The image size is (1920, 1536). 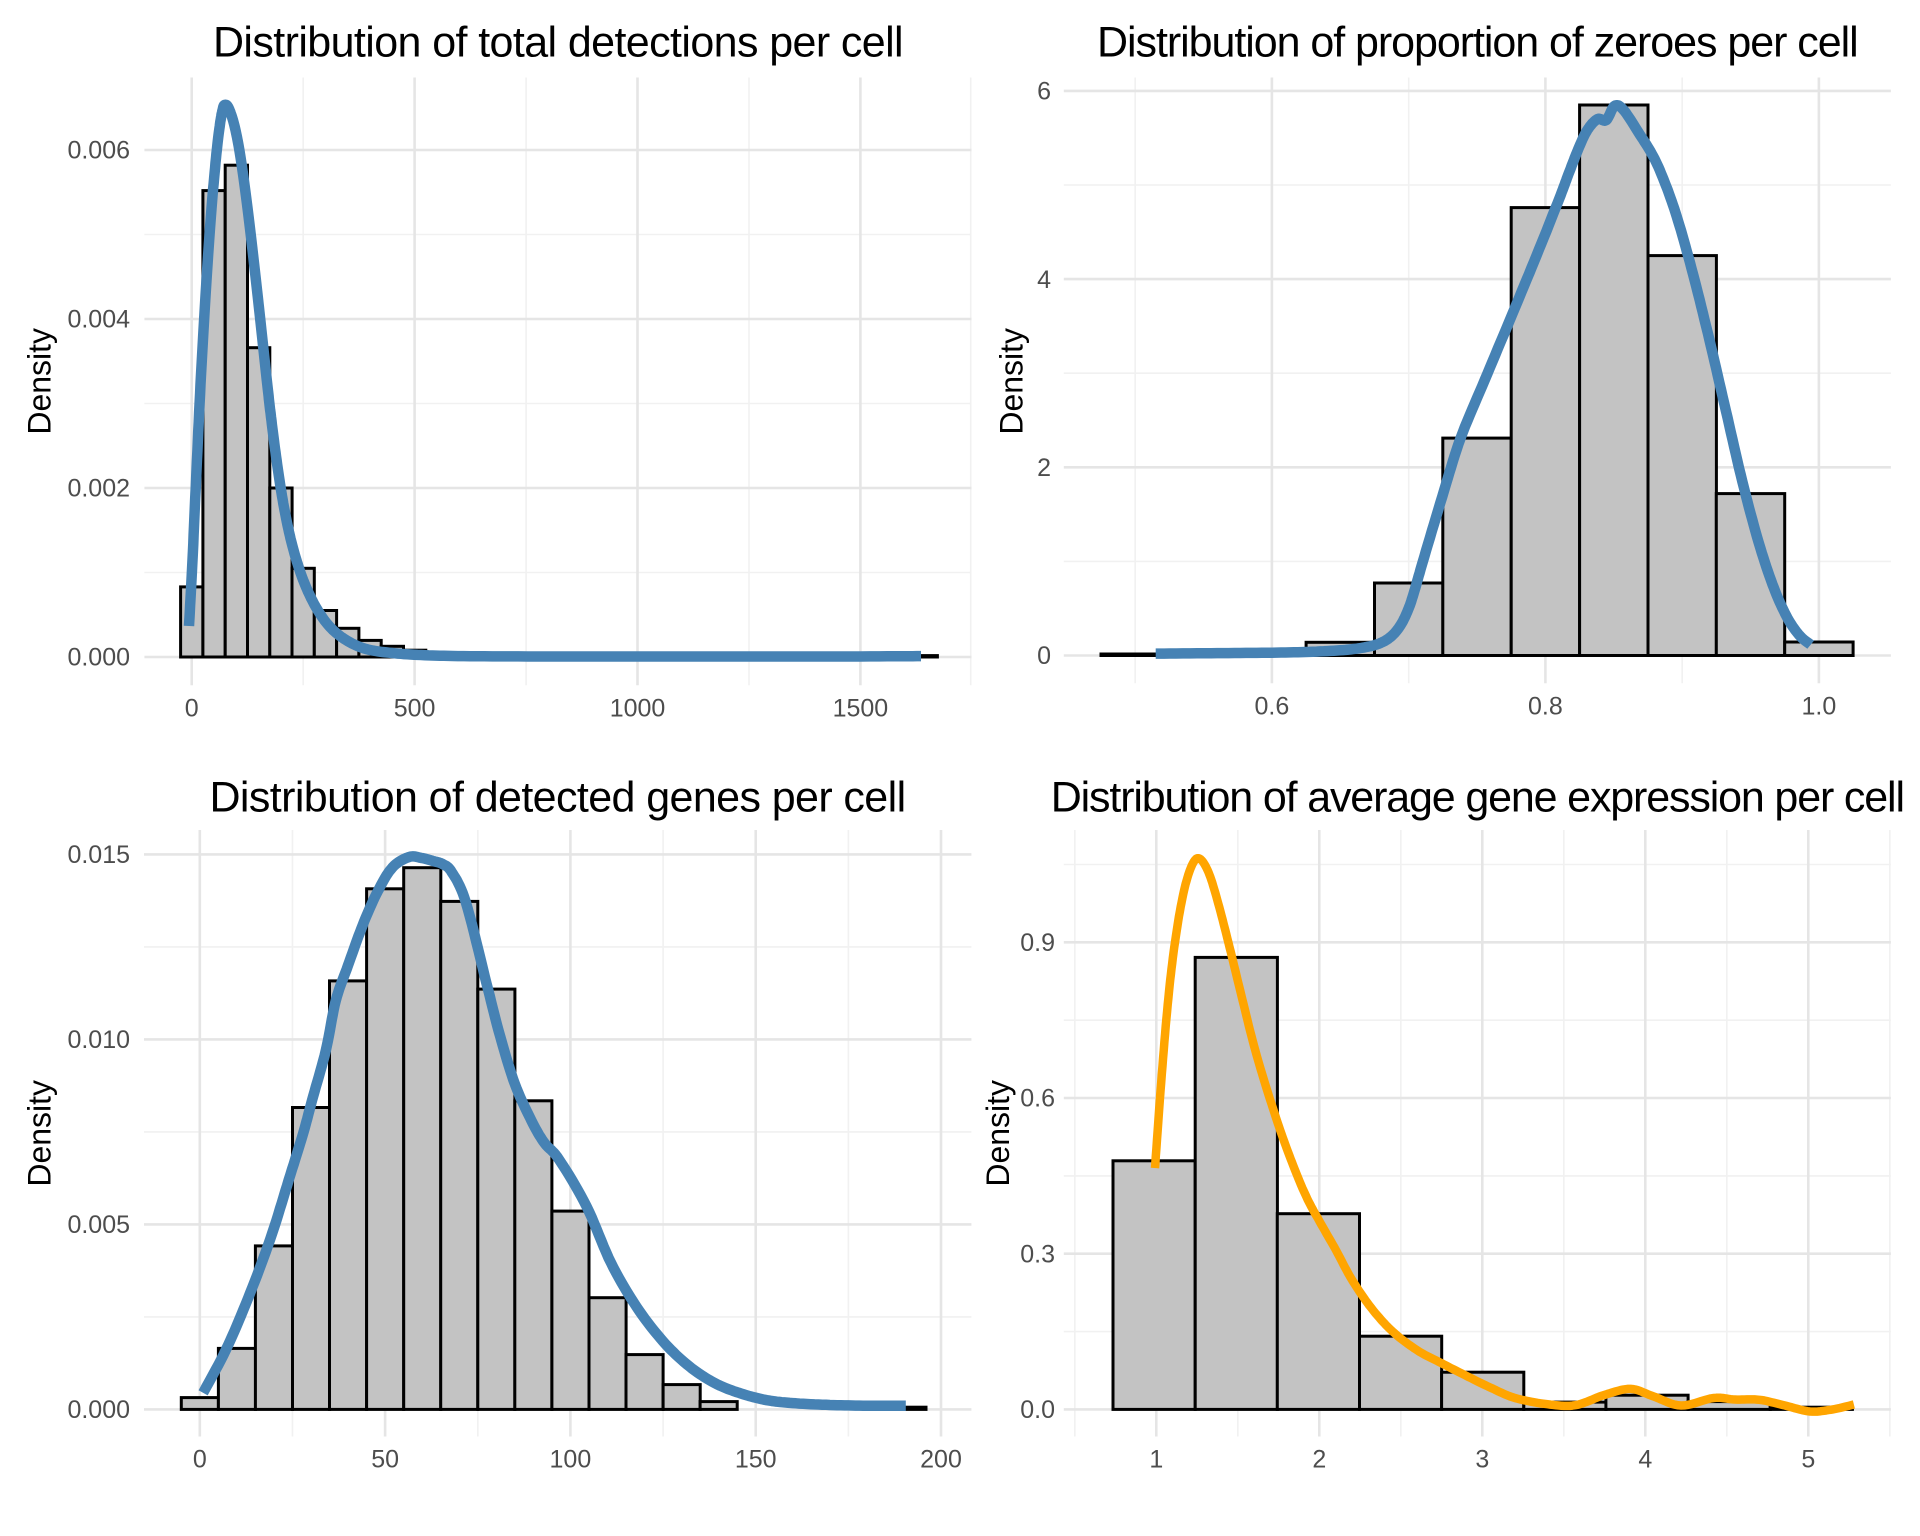 I want to click on svg-text: 0.9, so click(x=1037, y=943).